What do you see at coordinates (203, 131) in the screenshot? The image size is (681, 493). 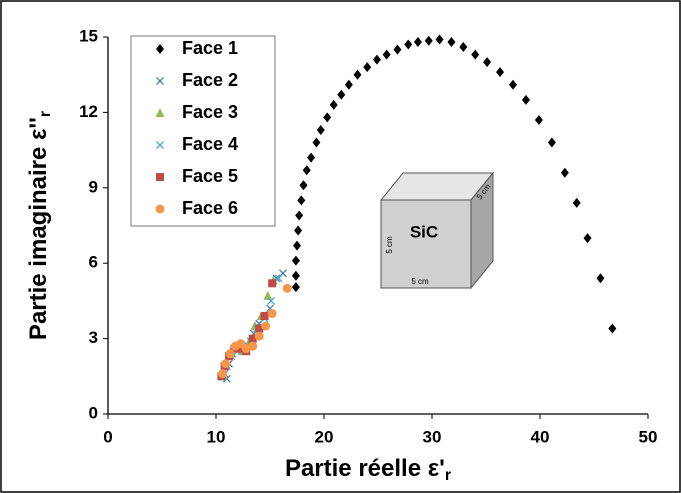 I see `legend-box` at bounding box center [203, 131].